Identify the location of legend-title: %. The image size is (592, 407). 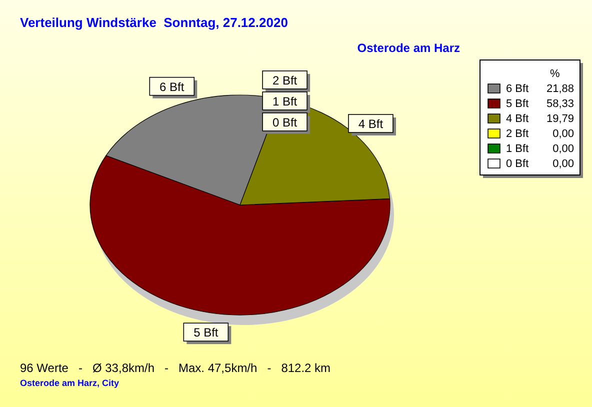
(555, 74).